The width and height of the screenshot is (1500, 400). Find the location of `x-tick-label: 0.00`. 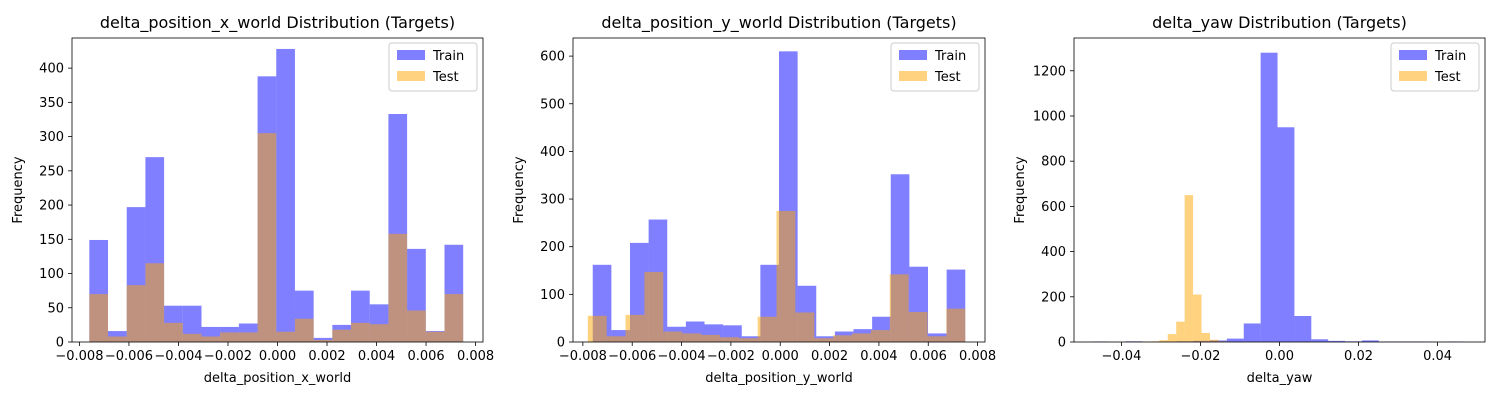

x-tick-label: 0.00 is located at coordinates (1279, 356).